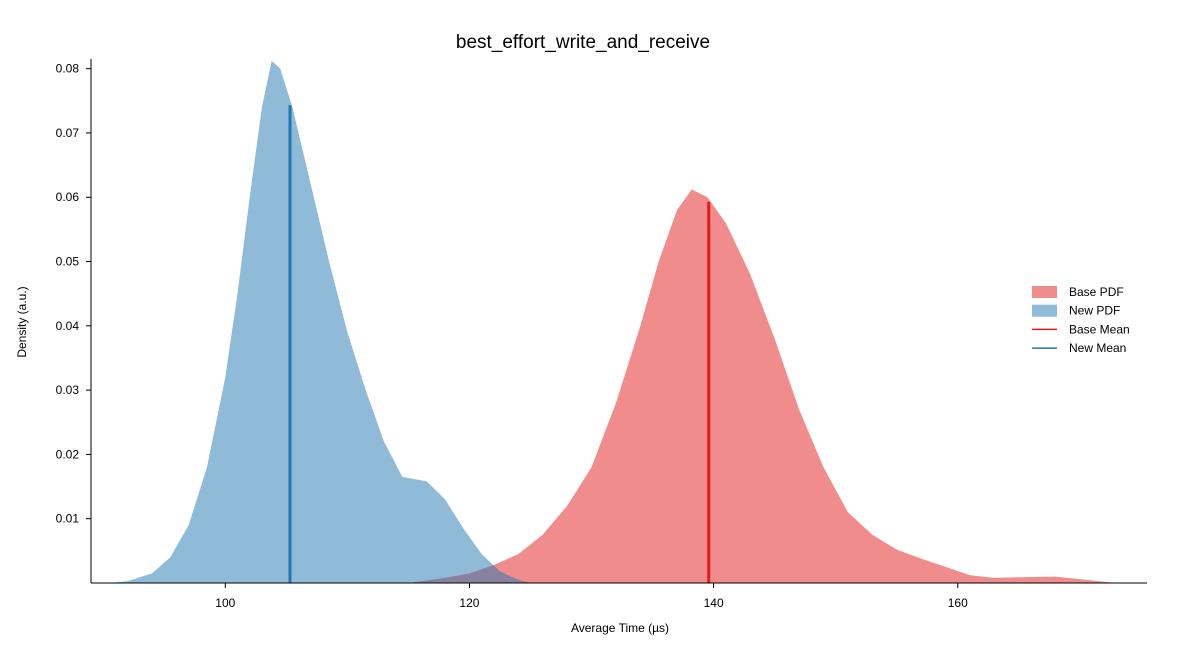 This screenshot has width=1188, height=646. Describe the element at coordinates (225, 603) in the screenshot. I see `x-tick-label: 100` at that location.